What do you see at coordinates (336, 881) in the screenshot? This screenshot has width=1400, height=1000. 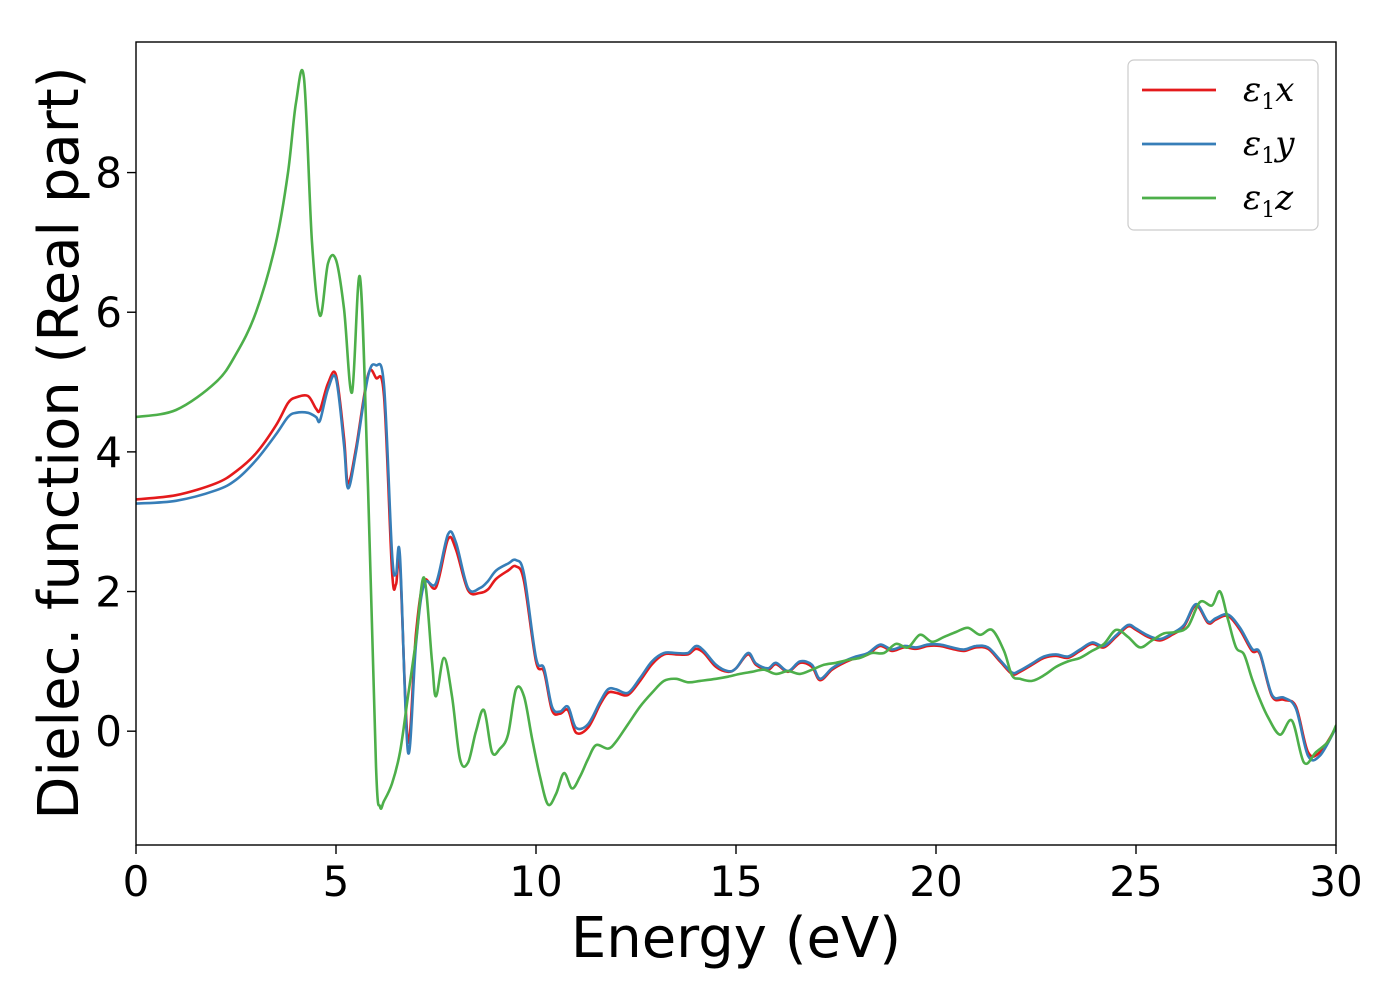 I see `x-tick-label: 5` at bounding box center [336, 881].